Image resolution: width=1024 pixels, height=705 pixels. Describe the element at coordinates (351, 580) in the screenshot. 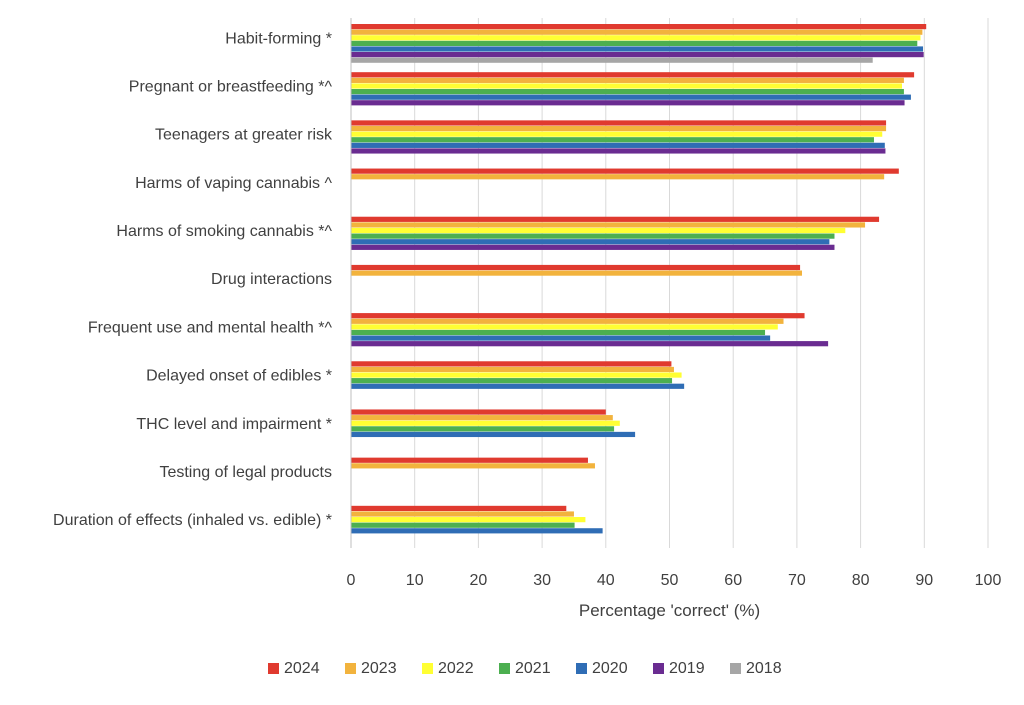

I see `x-tick-label: 0` at that location.